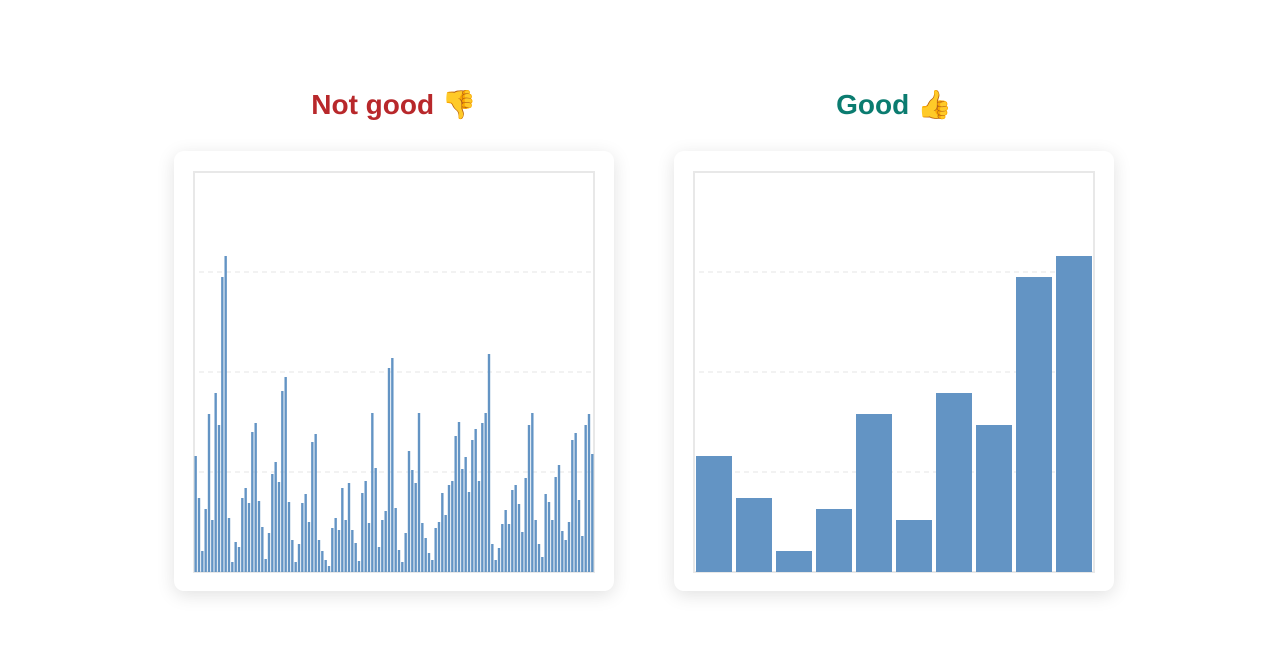  I want to click on chart-title: Good 👍, so click(894, 104).